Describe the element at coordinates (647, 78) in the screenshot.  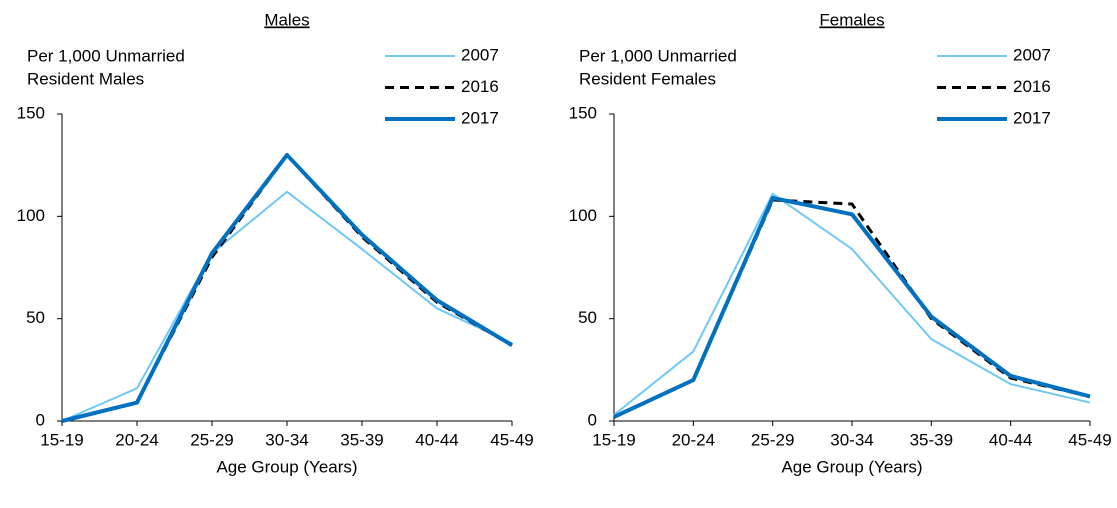
I see `y-axis-label: Resident Females` at that location.